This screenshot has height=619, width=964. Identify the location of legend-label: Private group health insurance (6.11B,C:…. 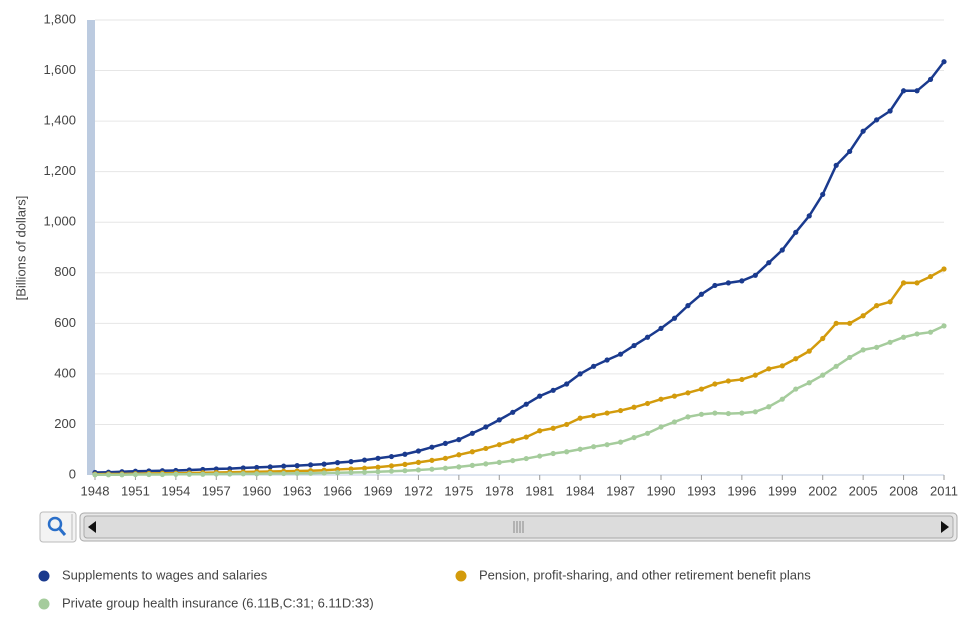
(218, 602).